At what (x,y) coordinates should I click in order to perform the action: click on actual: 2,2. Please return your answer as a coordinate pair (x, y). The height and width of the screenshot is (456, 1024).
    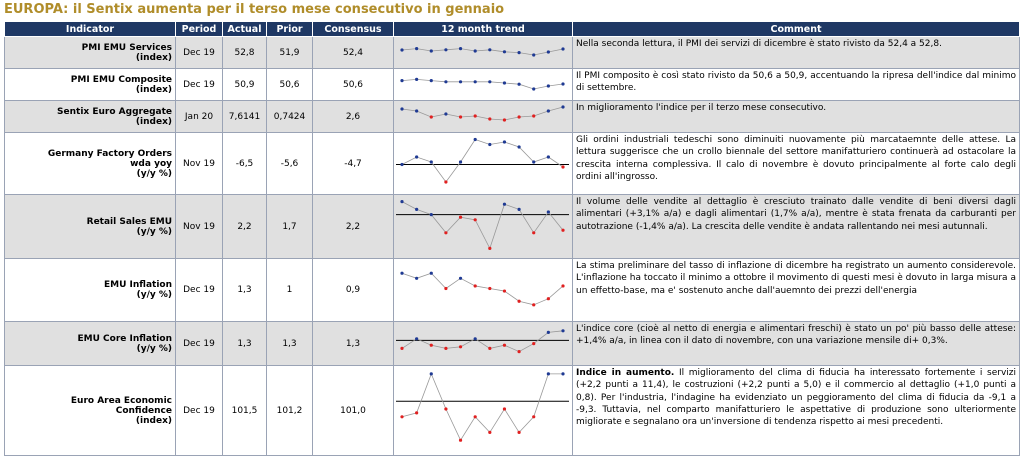
    Looking at the image, I should click on (244, 226).